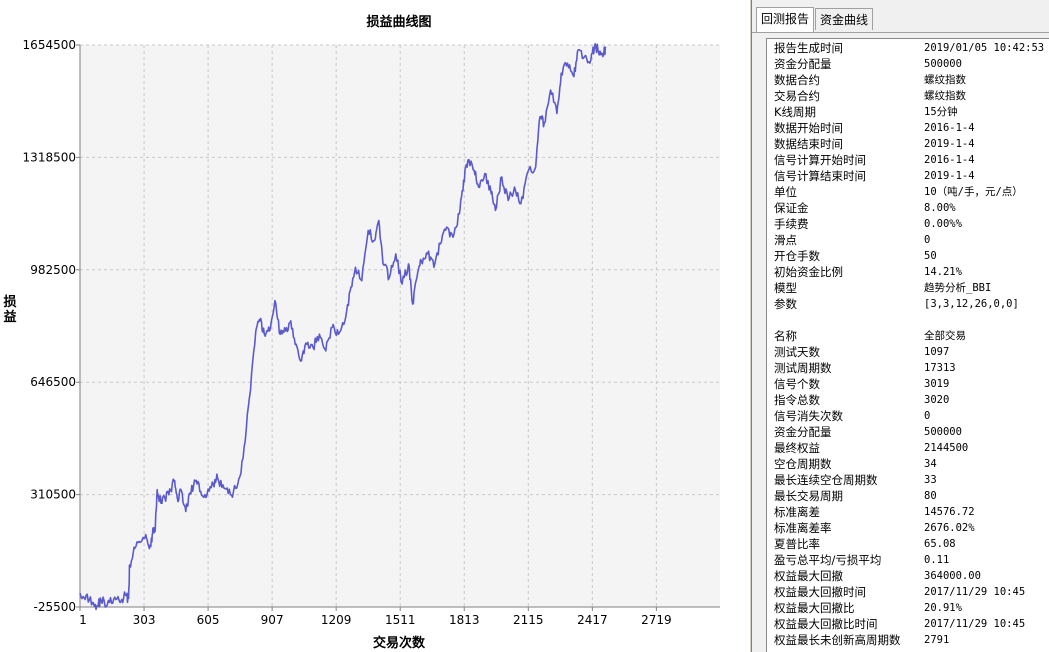 This screenshot has height=652, width=1049. Describe the element at coordinates (908, 160) in the screenshot. I see `report-row: 信号计算开始时间 2016-1-4` at that location.